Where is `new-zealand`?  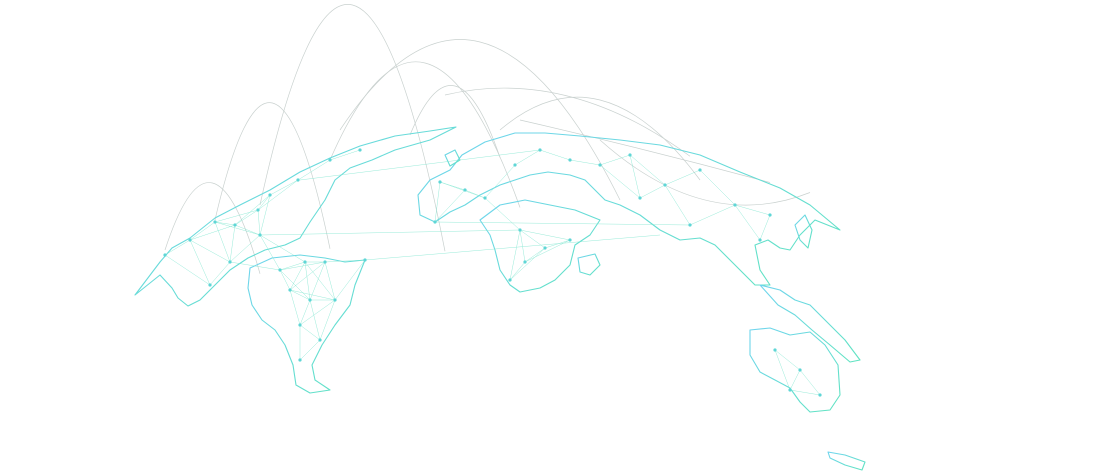 new-zealand is located at coordinates (846, 461).